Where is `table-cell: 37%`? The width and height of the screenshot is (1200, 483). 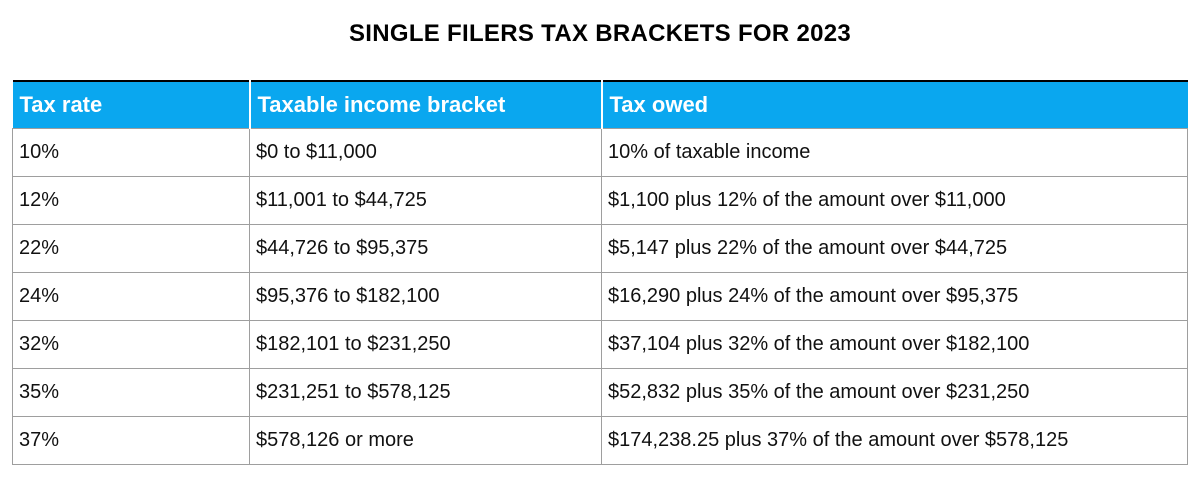 table-cell: 37% is located at coordinates (131, 440).